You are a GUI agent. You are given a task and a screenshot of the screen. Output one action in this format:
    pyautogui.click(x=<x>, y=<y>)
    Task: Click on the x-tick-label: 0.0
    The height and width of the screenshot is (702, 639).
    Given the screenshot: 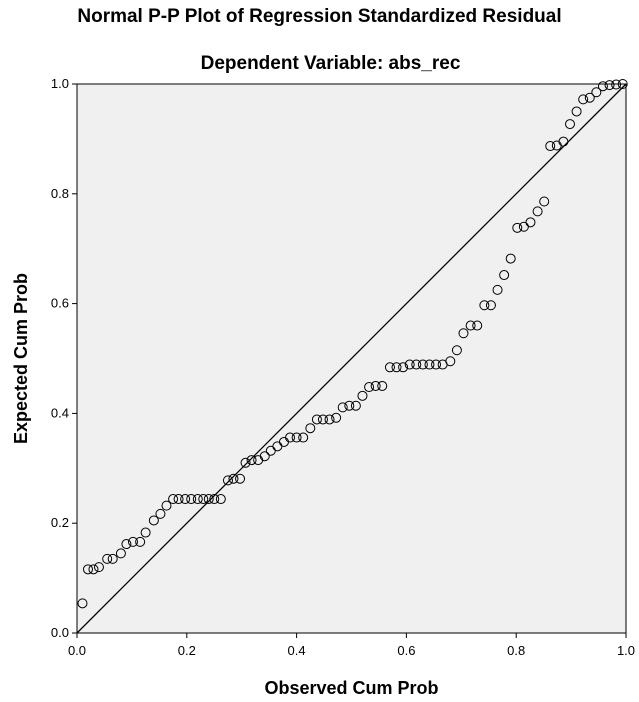 What is the action you would take?
    pyautogui.click(x=77, y=650)
    